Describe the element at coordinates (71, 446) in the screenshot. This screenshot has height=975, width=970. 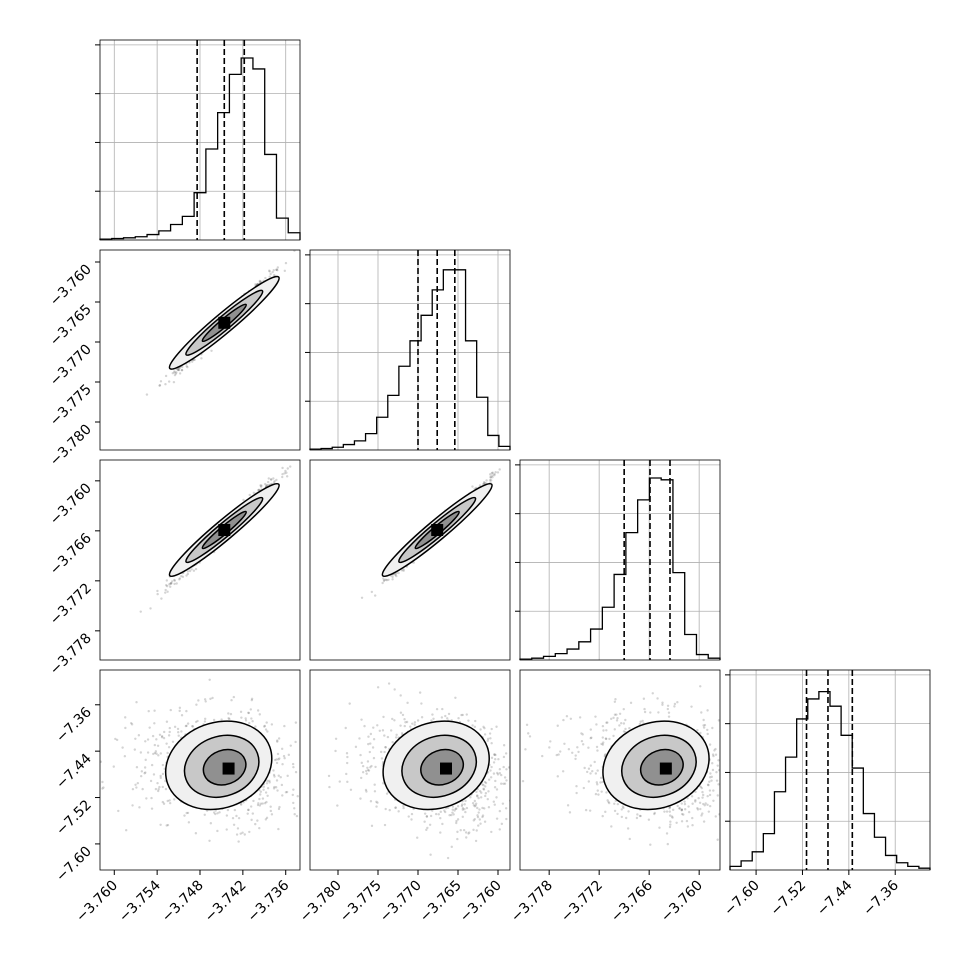
I see `y-tick-label-2-1: −3.780` at that location.